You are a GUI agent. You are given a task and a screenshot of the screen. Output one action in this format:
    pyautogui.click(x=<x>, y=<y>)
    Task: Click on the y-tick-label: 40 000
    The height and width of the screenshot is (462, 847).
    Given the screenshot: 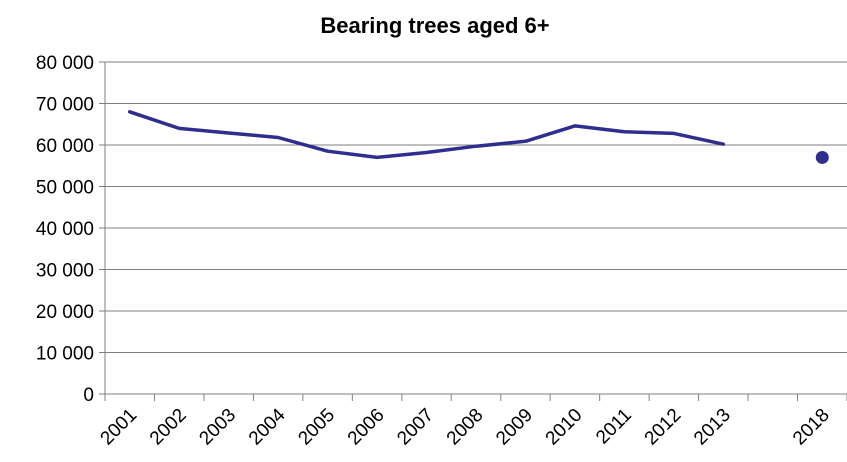 What is the action you would take?
    pyautogui.click(x=65, y=229)
    